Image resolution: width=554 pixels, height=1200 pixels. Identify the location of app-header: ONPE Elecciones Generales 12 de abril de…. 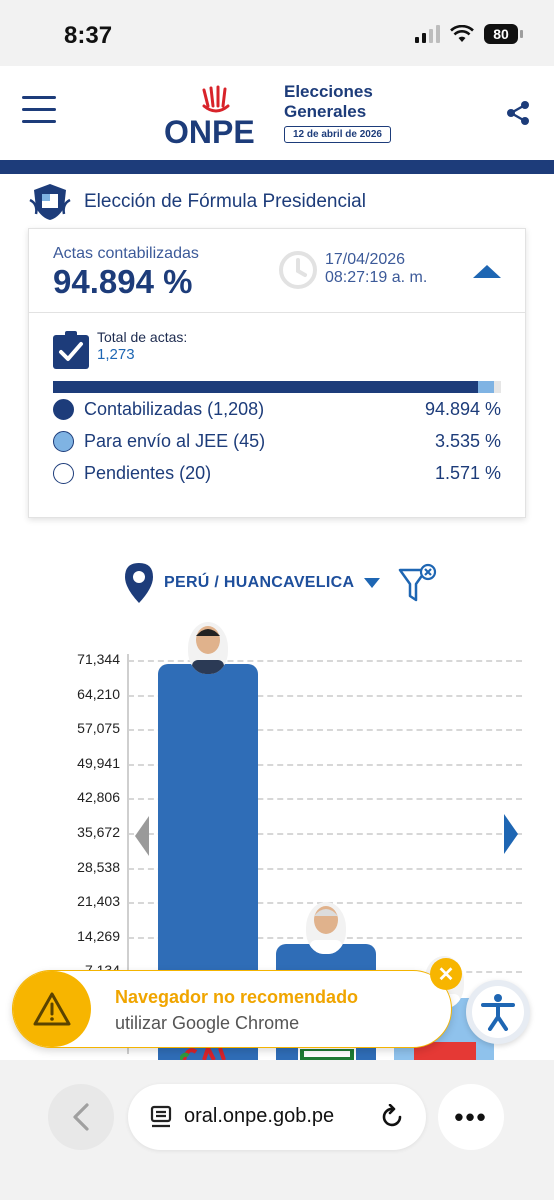
(277, 114).